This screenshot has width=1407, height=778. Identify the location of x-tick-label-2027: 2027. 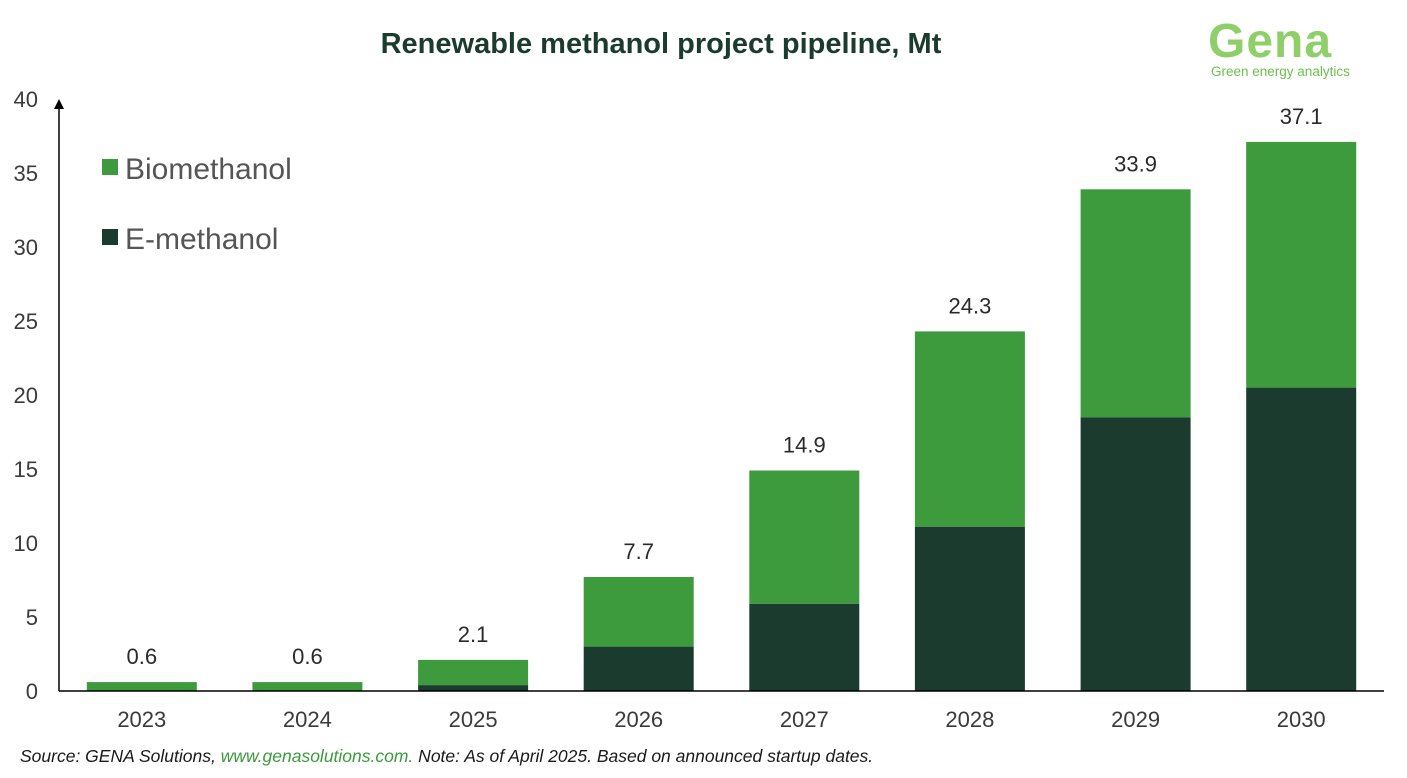
(804, 719).